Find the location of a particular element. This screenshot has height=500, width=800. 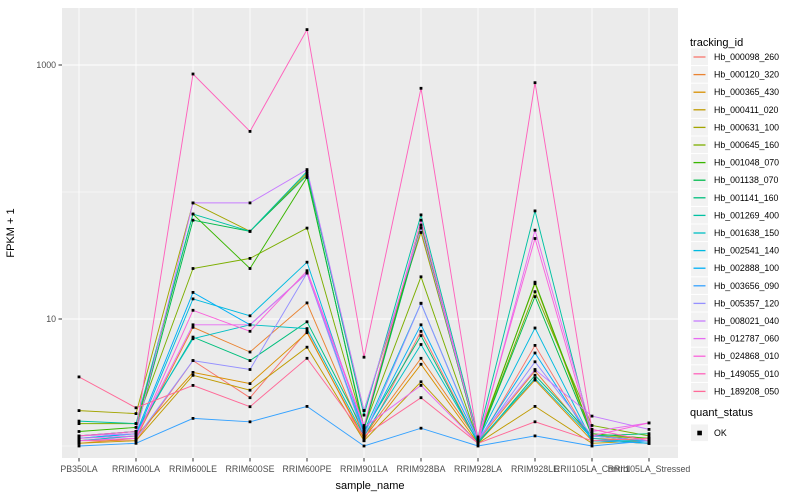

legend-shape-items: OK is located at coordinates (709, 433).